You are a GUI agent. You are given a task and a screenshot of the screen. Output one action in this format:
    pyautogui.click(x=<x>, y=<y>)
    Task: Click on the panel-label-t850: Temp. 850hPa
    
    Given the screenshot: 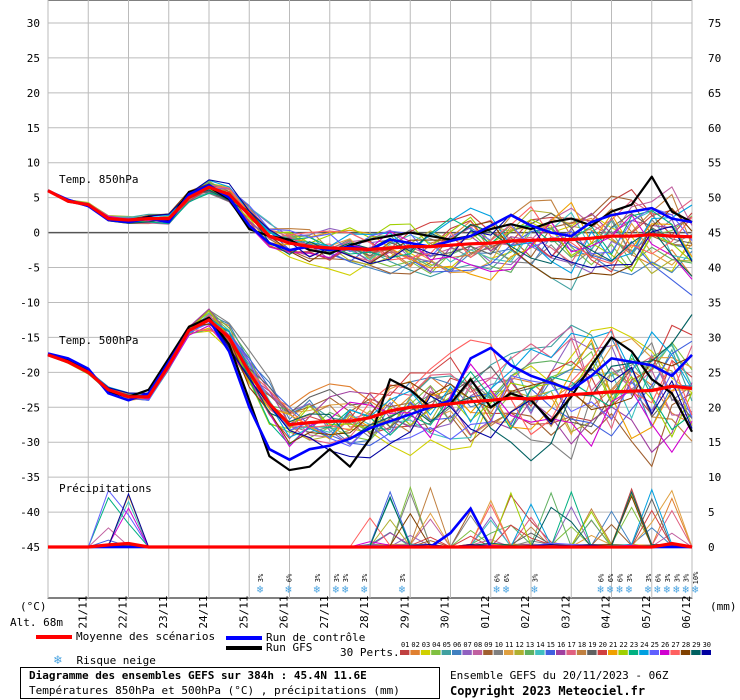 What is the action you would take?
    pyautogui.click(x=98, y=179)
    